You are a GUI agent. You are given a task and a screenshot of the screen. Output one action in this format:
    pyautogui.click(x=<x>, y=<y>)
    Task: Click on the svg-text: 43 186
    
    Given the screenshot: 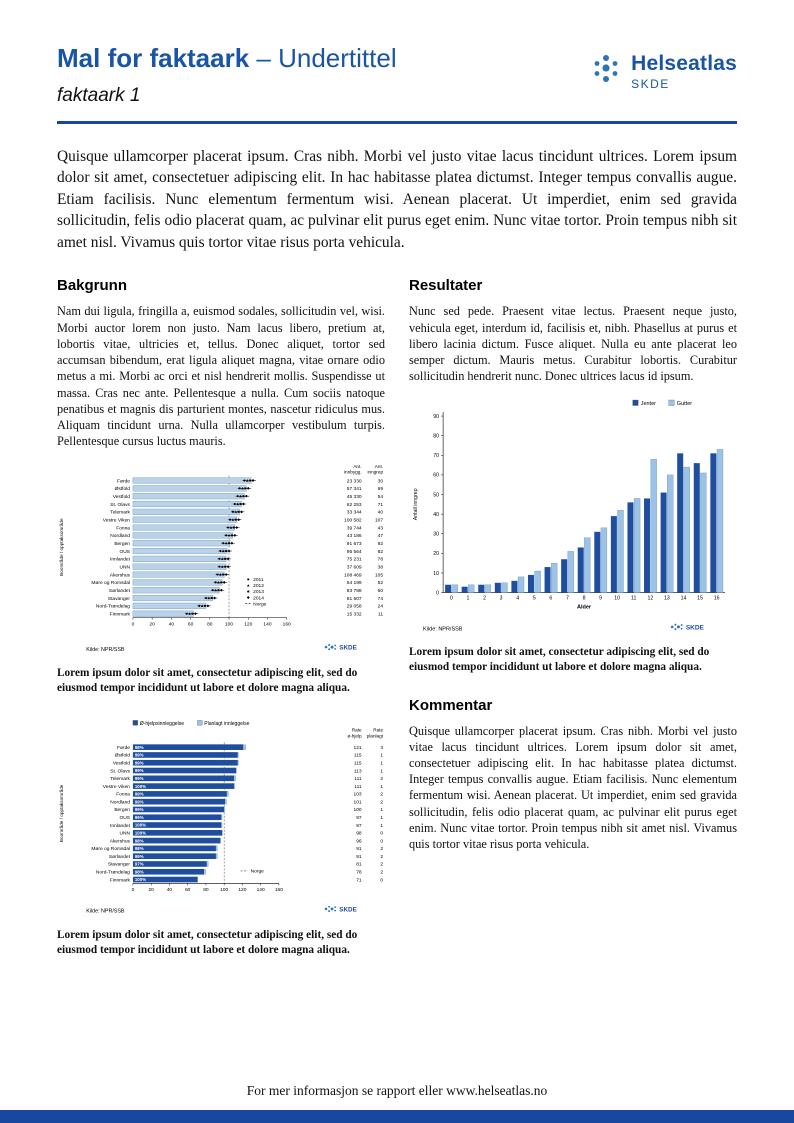 What is the action you would take?
    pyautogui.click(x=354, y=536)
    